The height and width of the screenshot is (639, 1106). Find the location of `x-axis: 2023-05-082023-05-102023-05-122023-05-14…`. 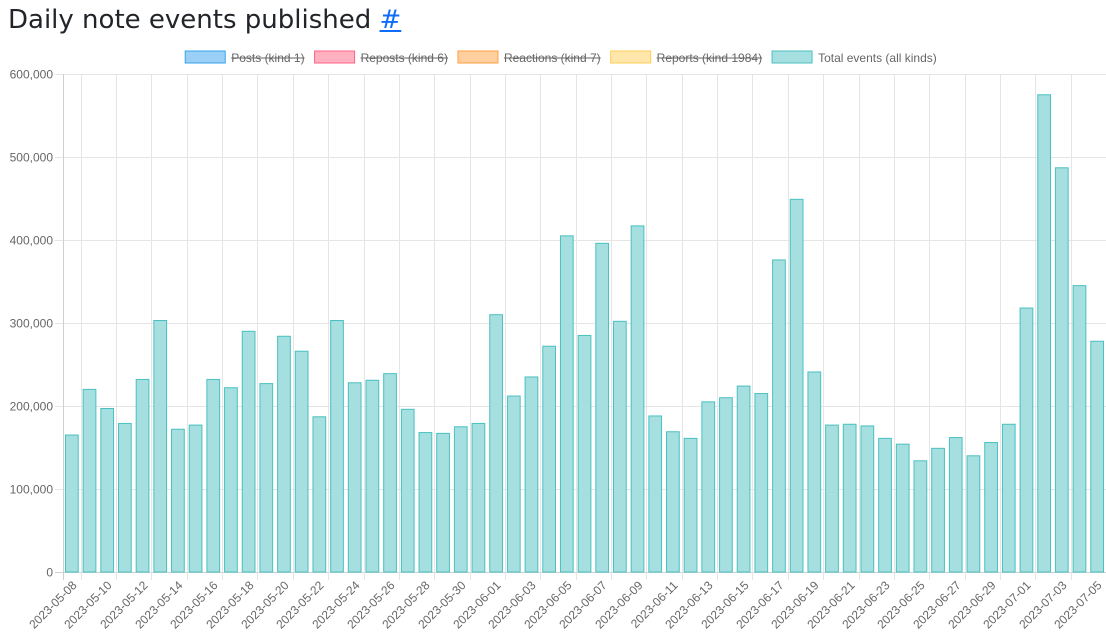

x-axis: 2023-05-082023-05-102023-05-122023-05-14… is located at coordinates (565, 605).